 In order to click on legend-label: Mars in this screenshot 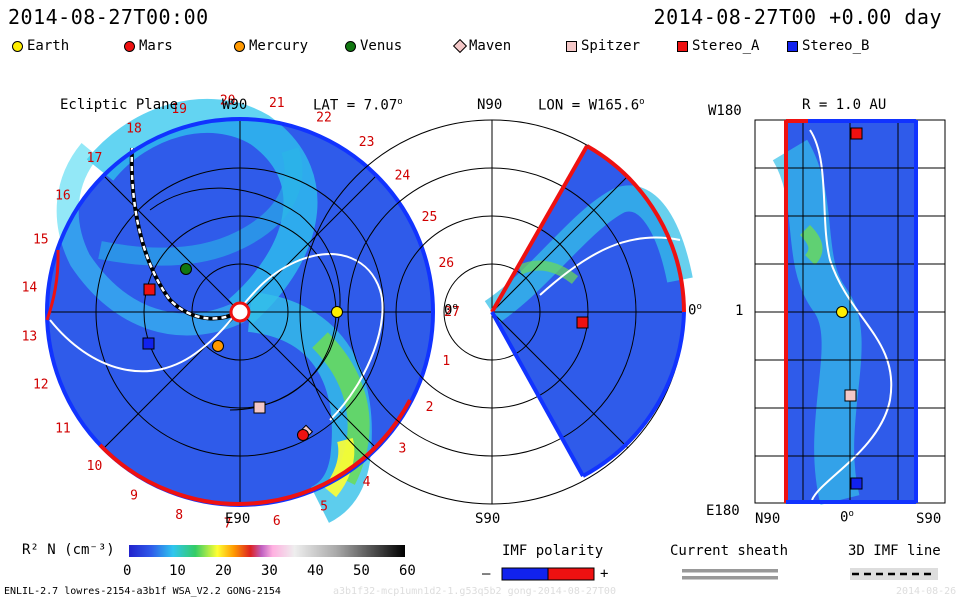, I will do `click(156, 46)`.